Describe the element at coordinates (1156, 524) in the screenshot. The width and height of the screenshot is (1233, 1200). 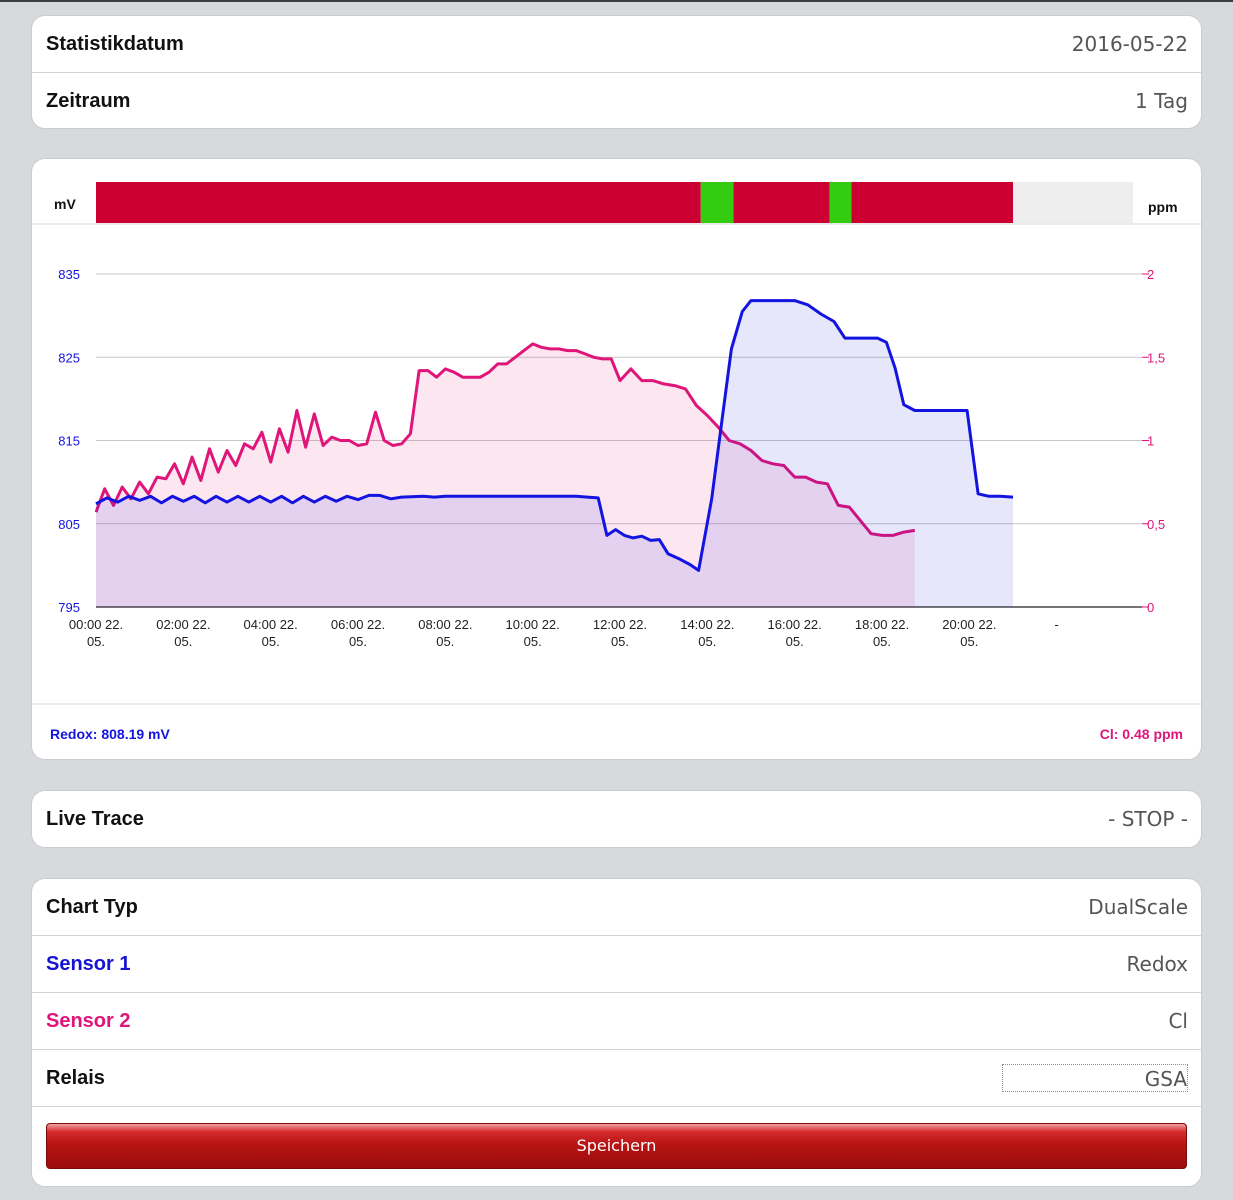
I see `right-axis-tick-label: 0,5` at that location.